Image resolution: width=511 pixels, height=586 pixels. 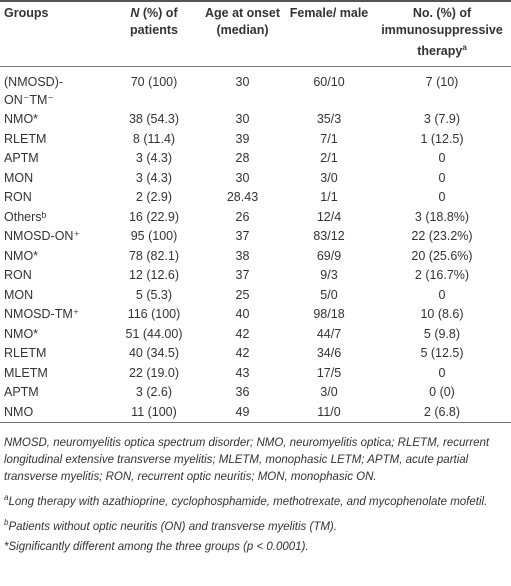 I want to click on header-text: No. (%) of immunosuppressive therapy, so click(x=442, y=32).